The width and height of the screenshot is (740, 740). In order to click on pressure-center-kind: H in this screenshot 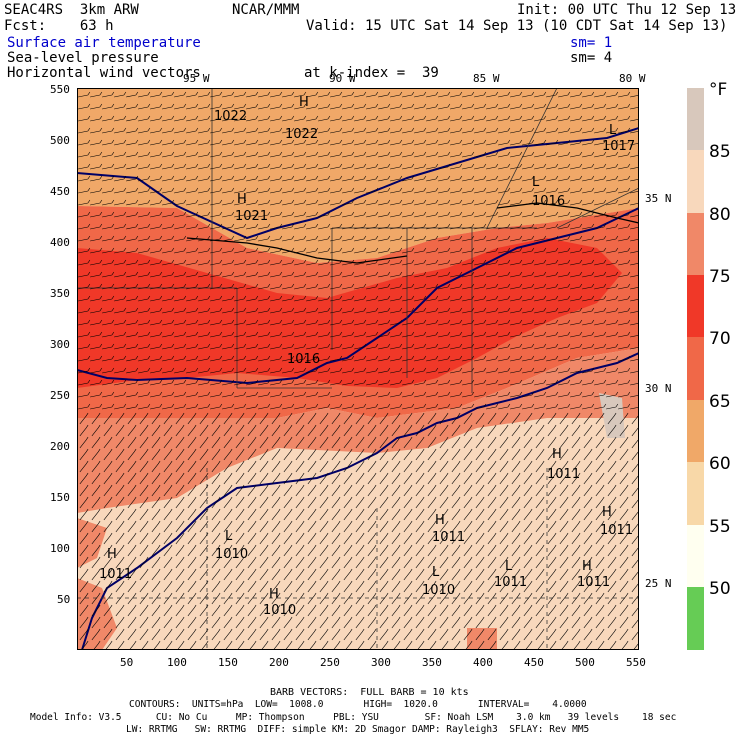, I will do `click(274, 594)`.